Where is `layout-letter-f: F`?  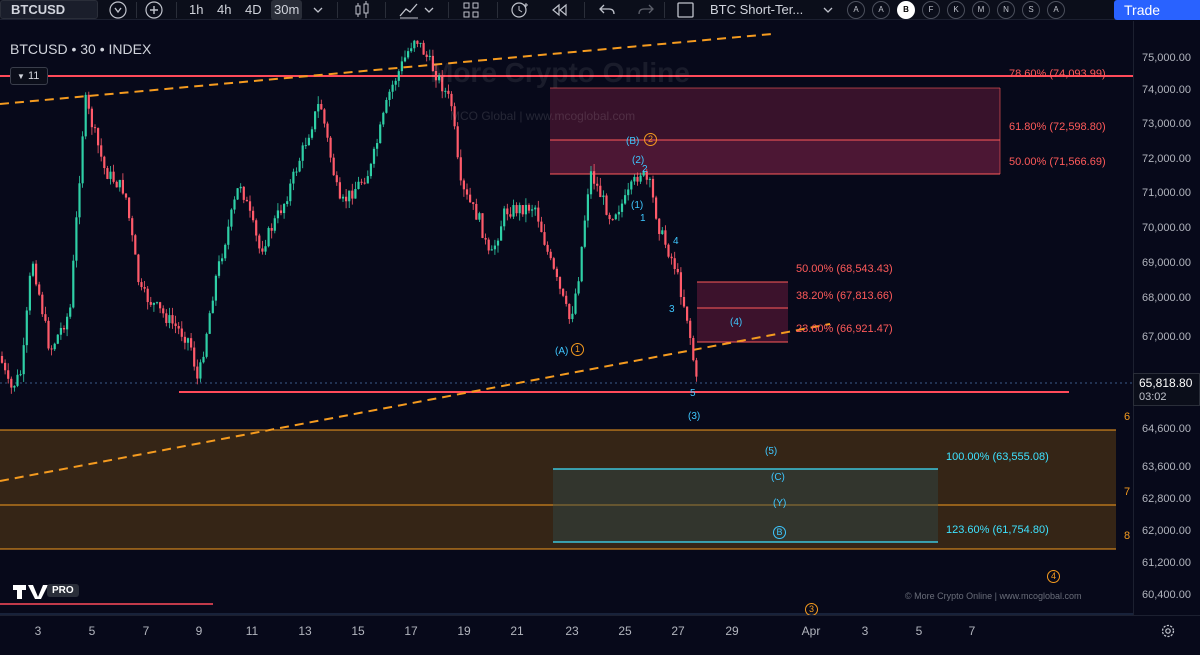 layout-letter-f: F is located at coordinates (931, 10).